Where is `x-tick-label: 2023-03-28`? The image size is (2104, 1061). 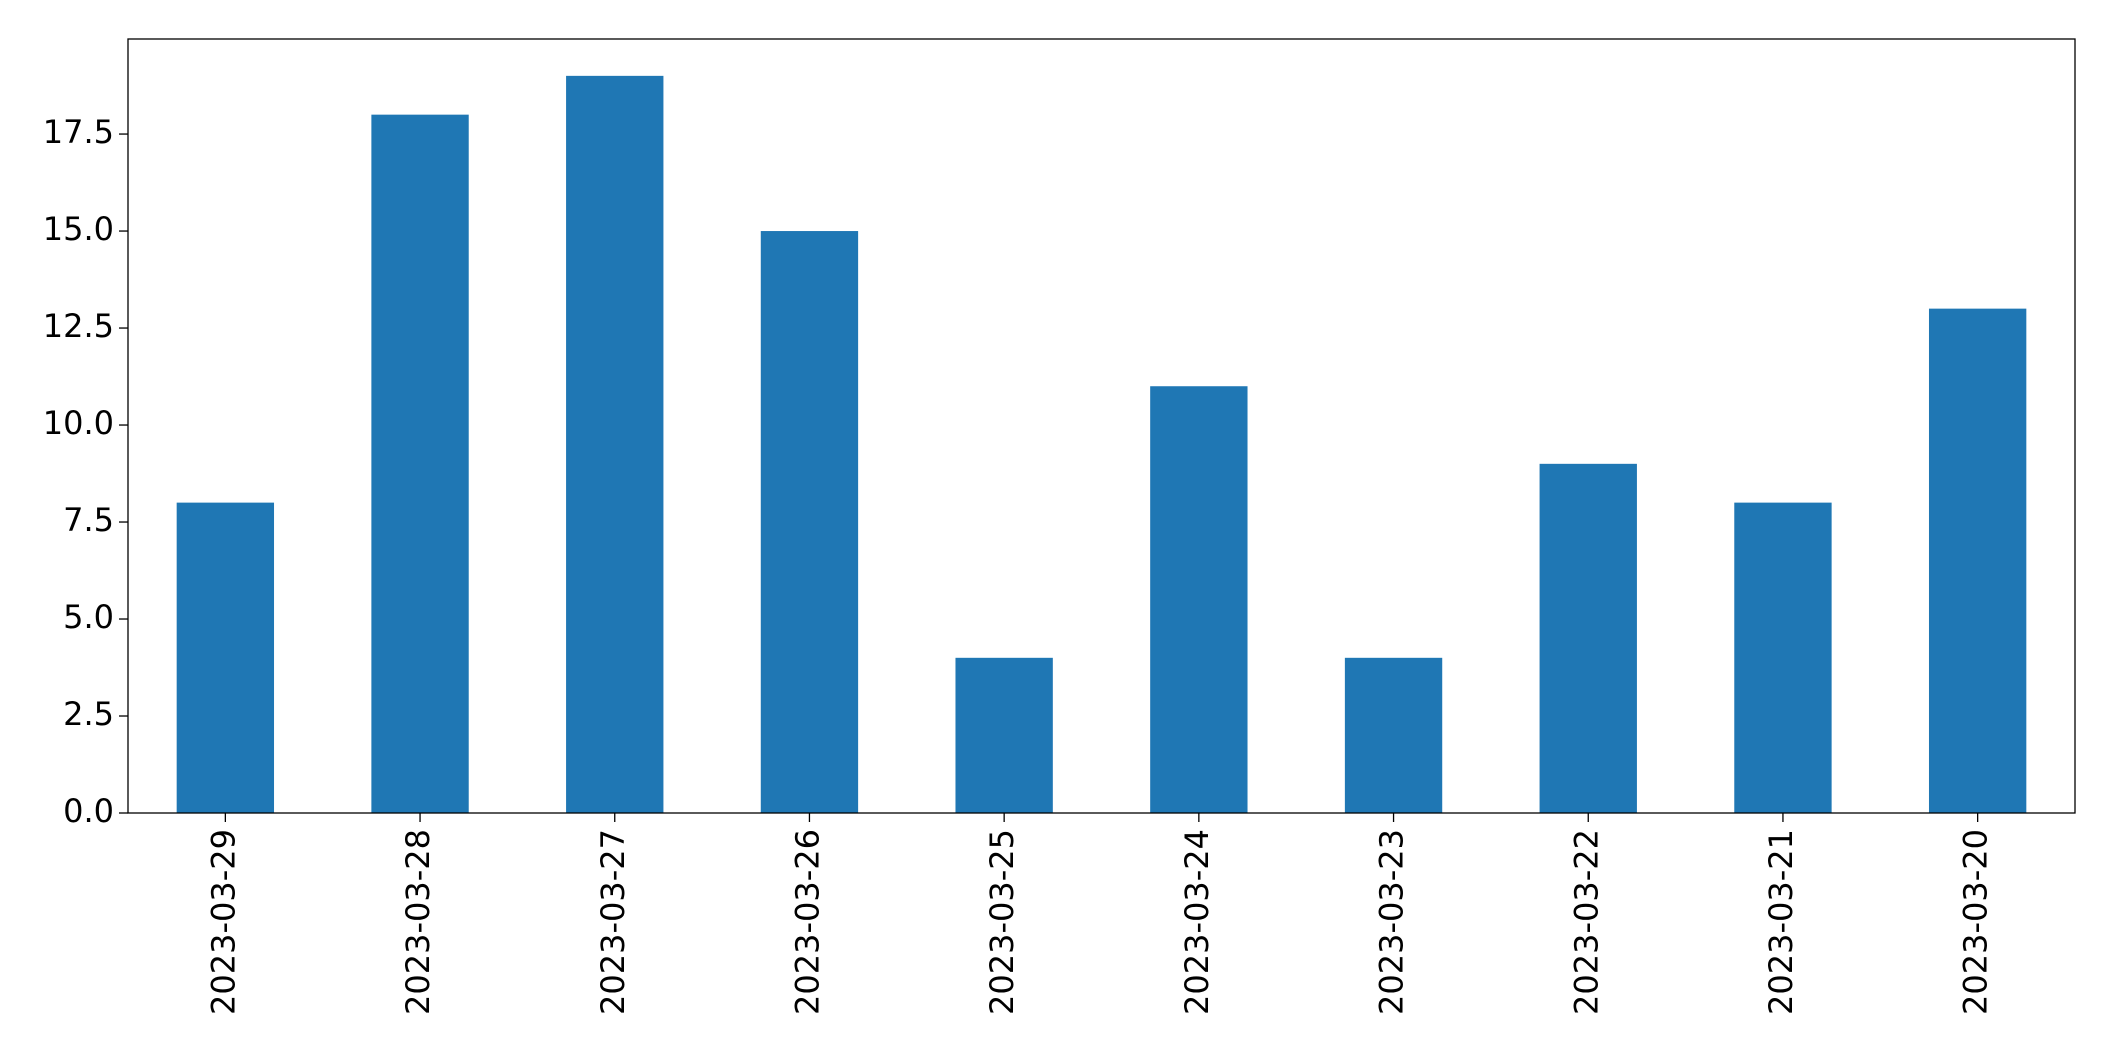 x-tick-label: 2023-03-28 is located at coordinates (418, 922).